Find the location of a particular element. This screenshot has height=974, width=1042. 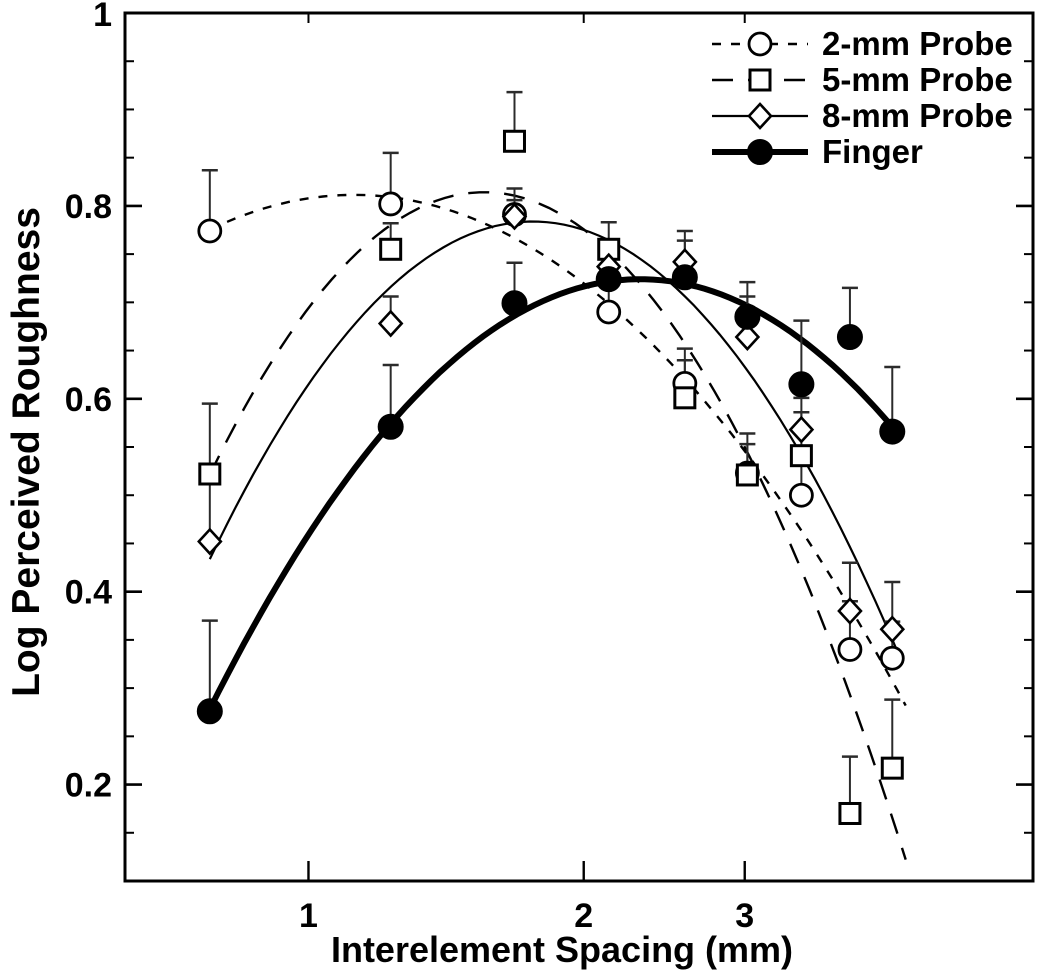

y-tick-label: 0.8 is located at coordinates (88, 207).